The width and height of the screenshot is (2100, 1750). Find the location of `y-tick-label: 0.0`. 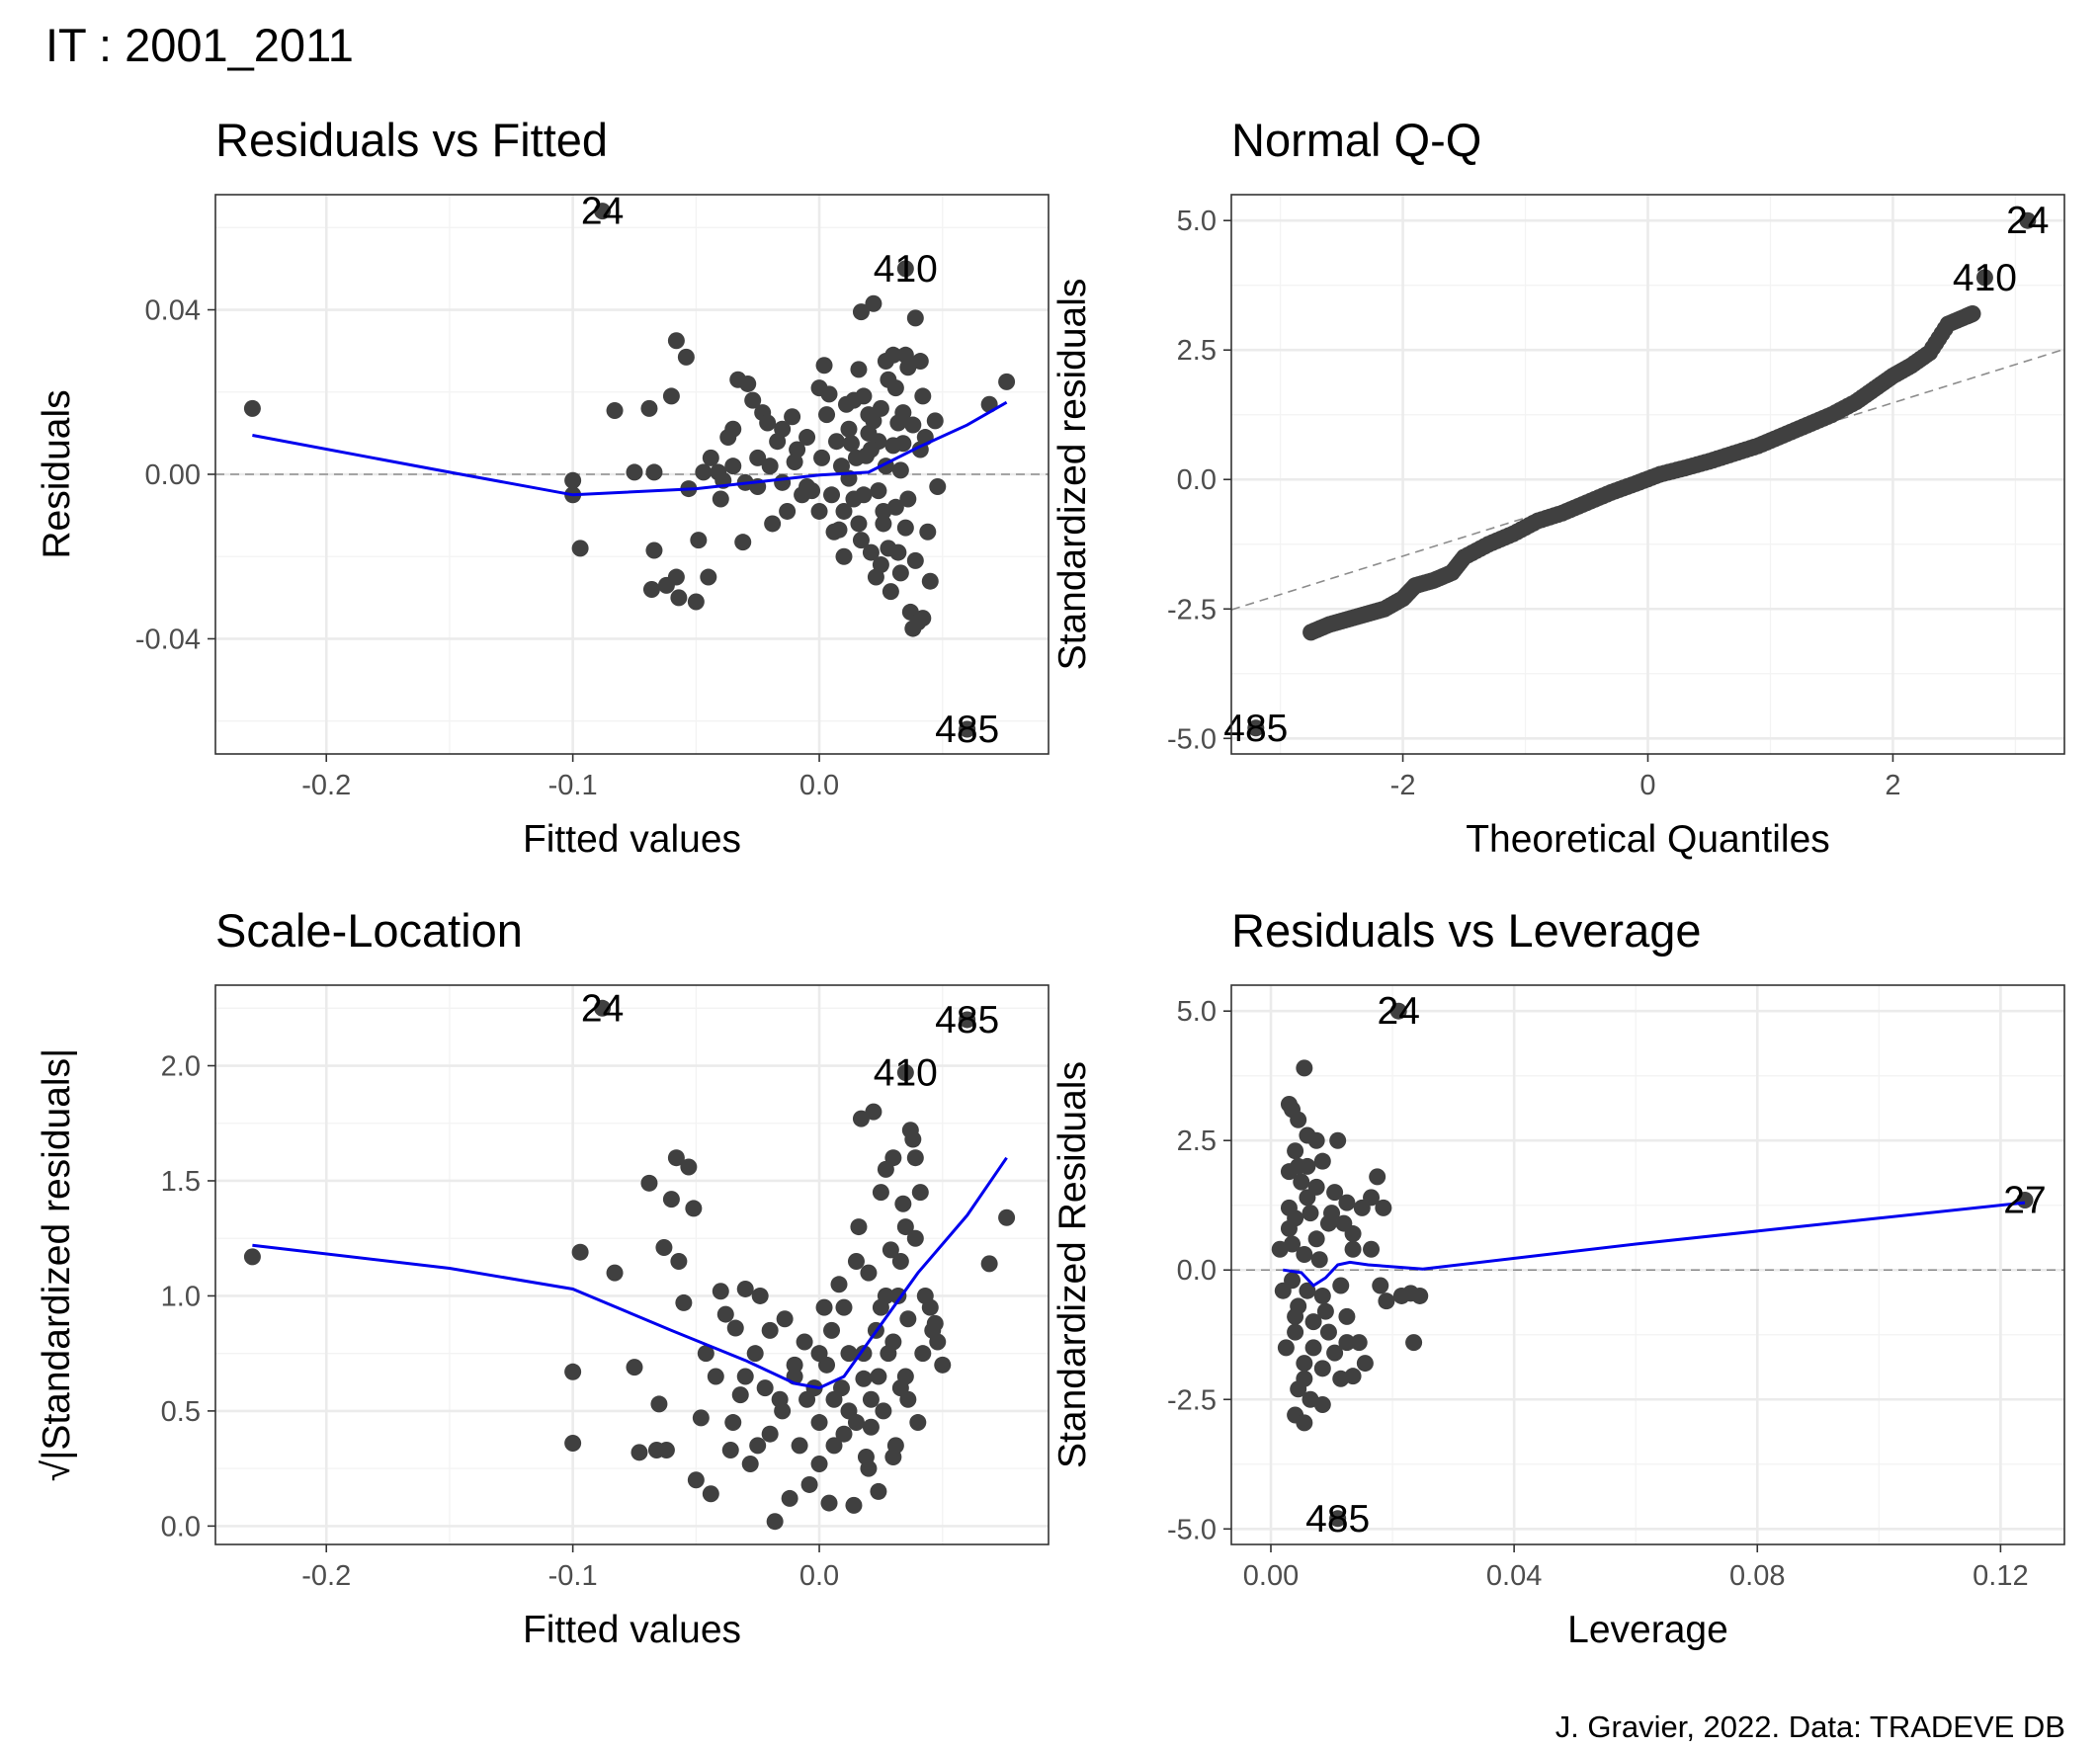

y-tick-label: 0.0 is located at coordinates (1197, 1271).